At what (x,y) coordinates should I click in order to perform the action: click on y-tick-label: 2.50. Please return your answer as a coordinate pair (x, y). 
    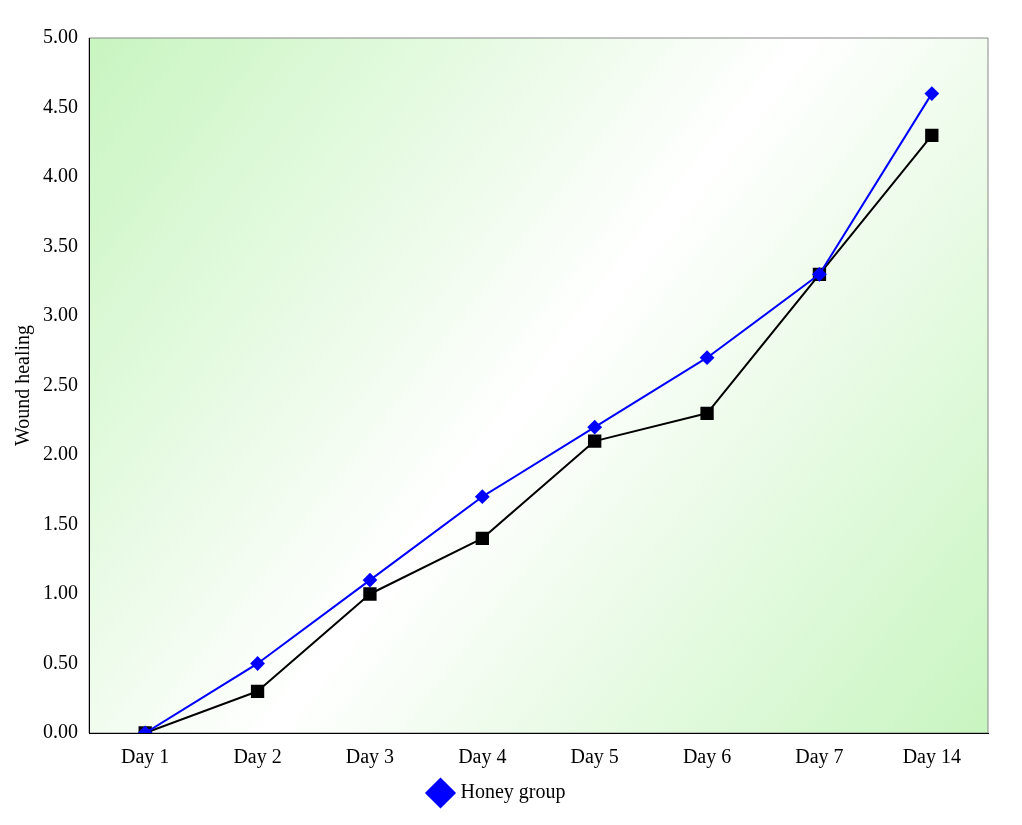
    Looking at the image, I should click on (60, 383).